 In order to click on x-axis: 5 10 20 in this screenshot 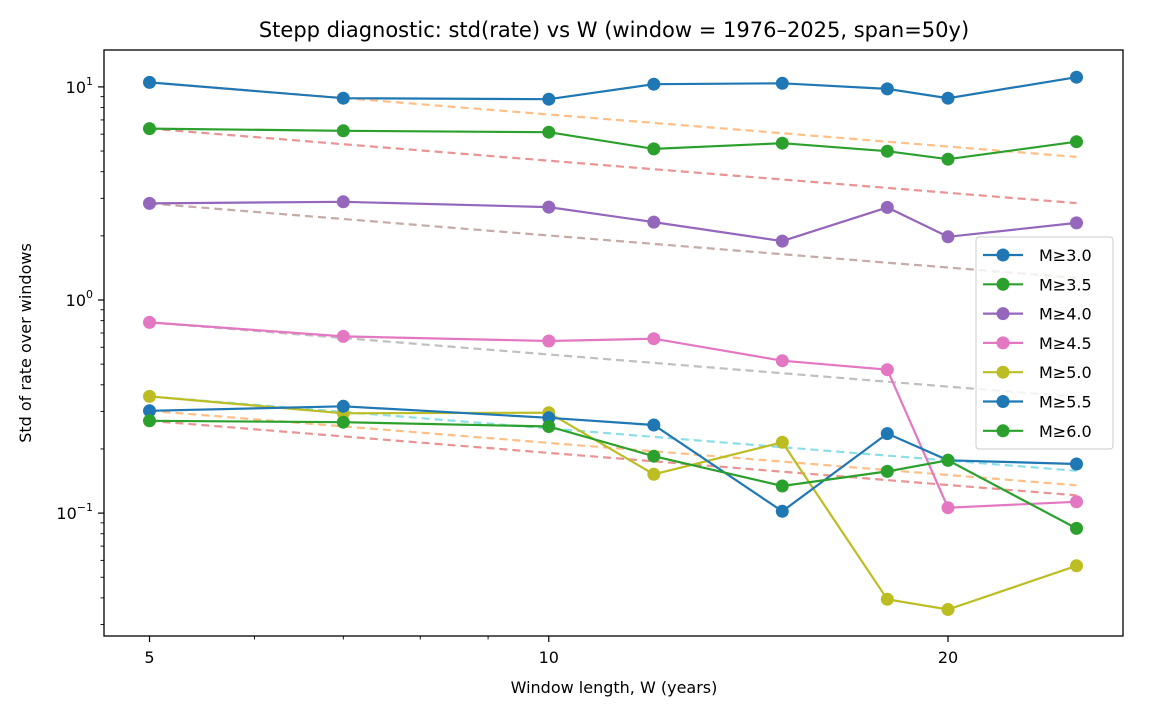, I will do `click(551, 651)`.